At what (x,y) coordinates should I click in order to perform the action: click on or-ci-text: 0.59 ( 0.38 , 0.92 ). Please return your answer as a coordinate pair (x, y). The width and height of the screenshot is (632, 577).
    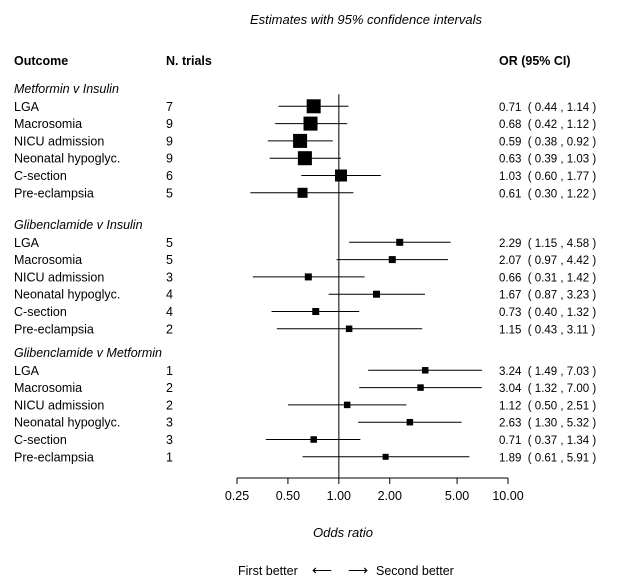
    Looking at the image, I should click on (547, 142).